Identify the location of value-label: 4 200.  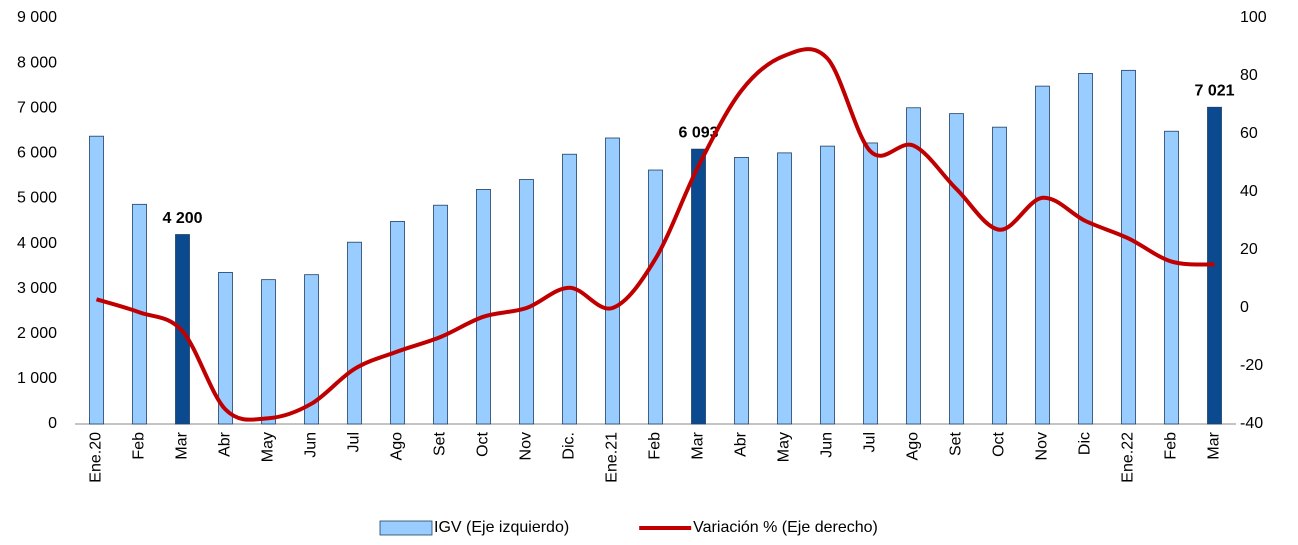
(182, 218).